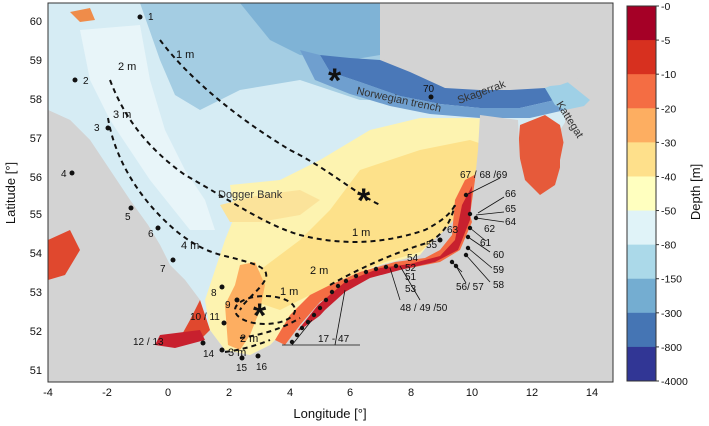 The image size is (709, 426). Describe the element at coordinates (361, 233) in the screenshot. I see `amp-label: 1 m` at that location.